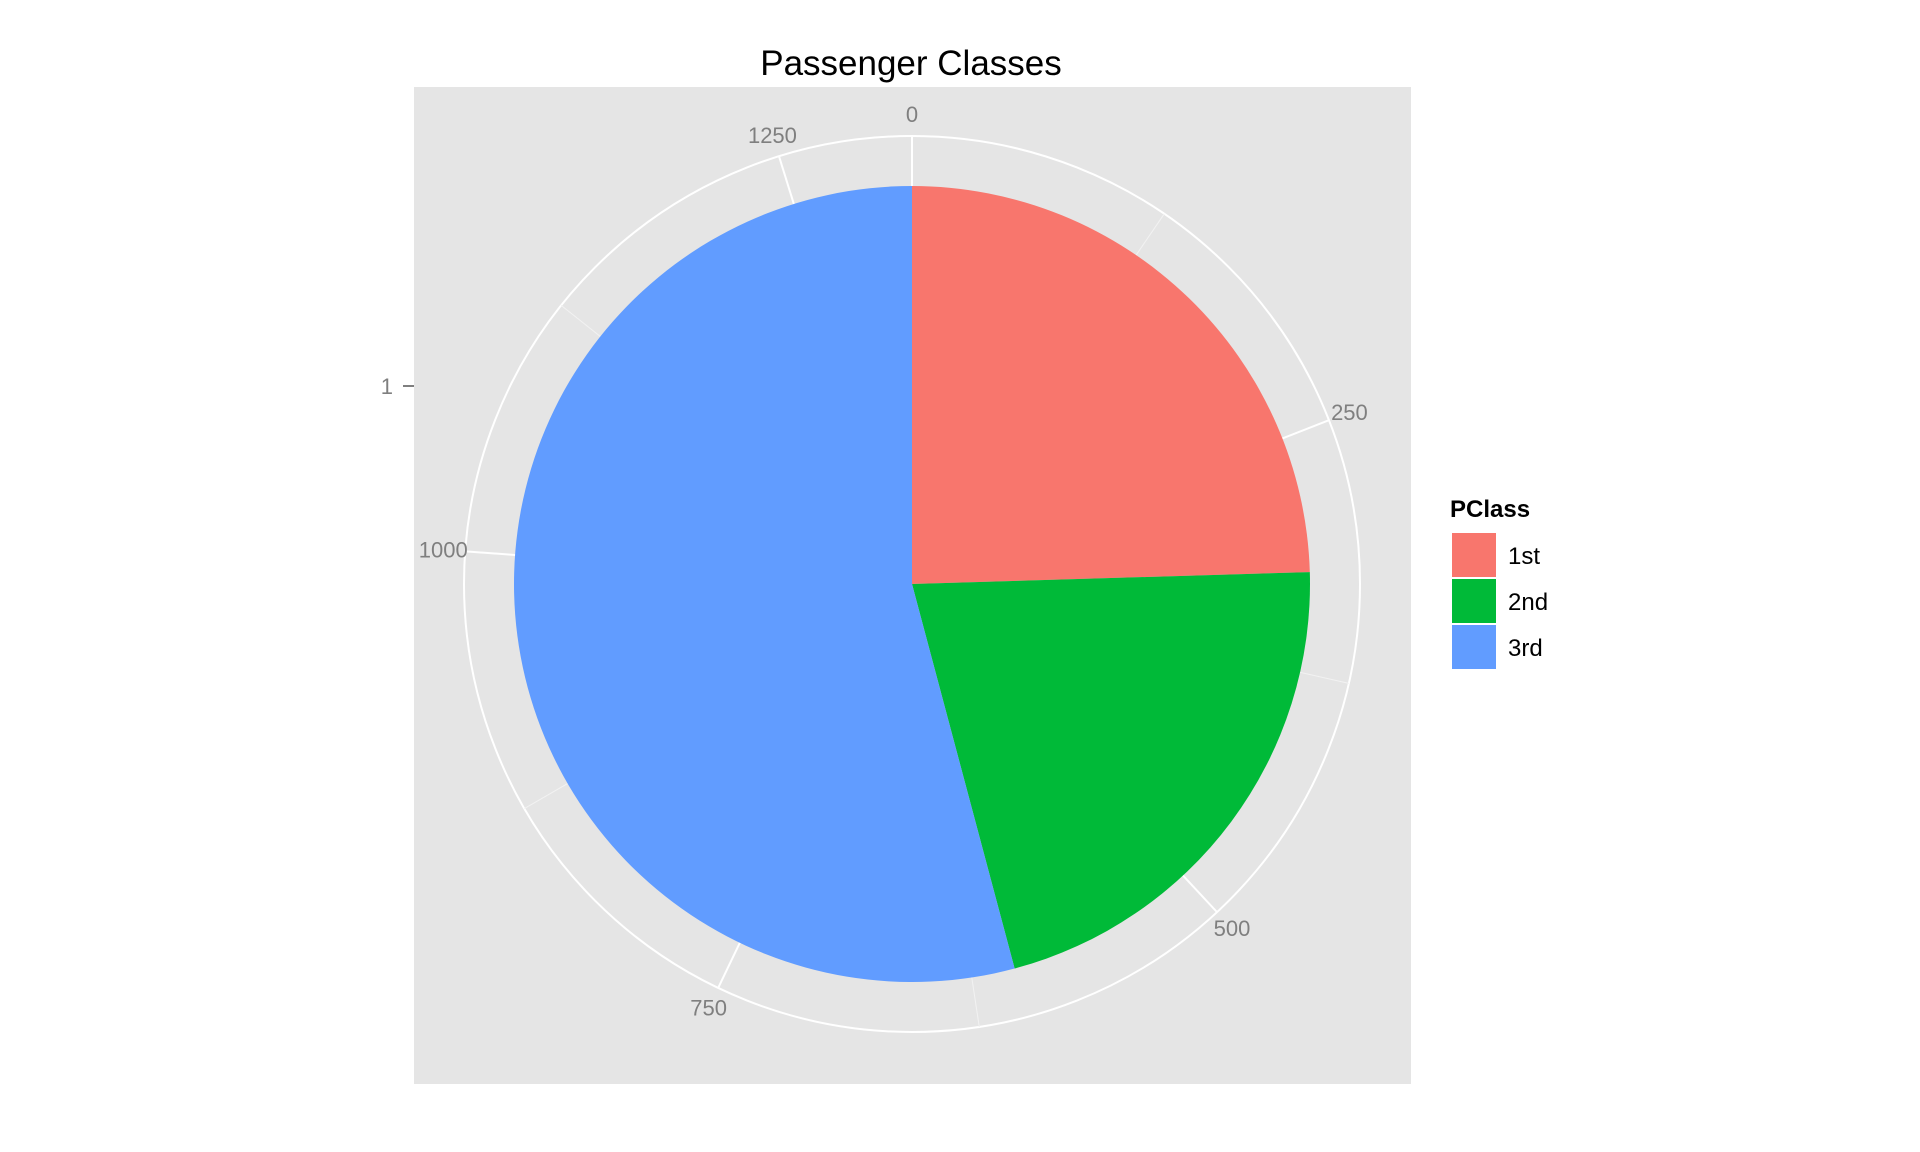  I want to click on angle-tick-label: 1250, so click(772, 135).